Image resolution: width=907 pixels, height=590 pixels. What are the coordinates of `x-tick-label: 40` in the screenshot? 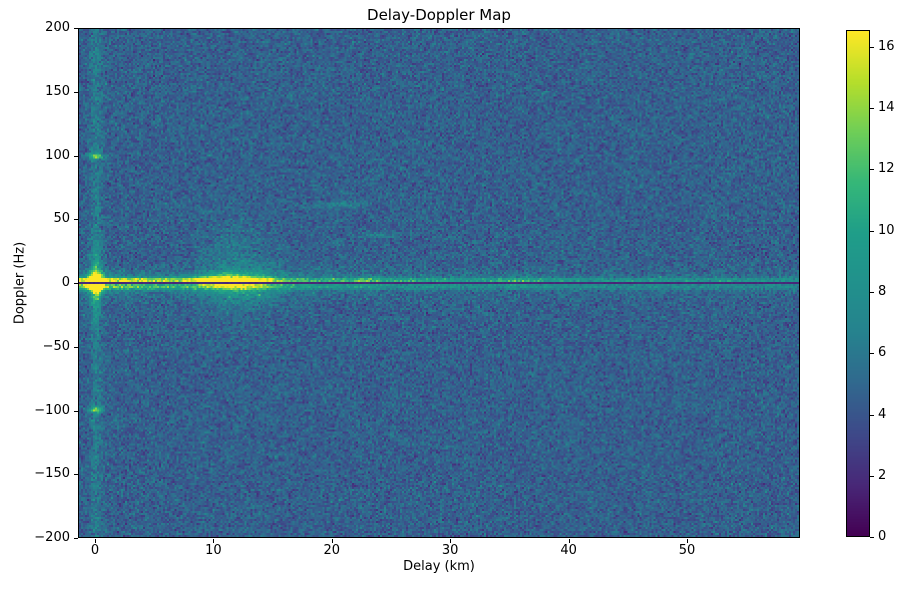 It's located at (568, 550).